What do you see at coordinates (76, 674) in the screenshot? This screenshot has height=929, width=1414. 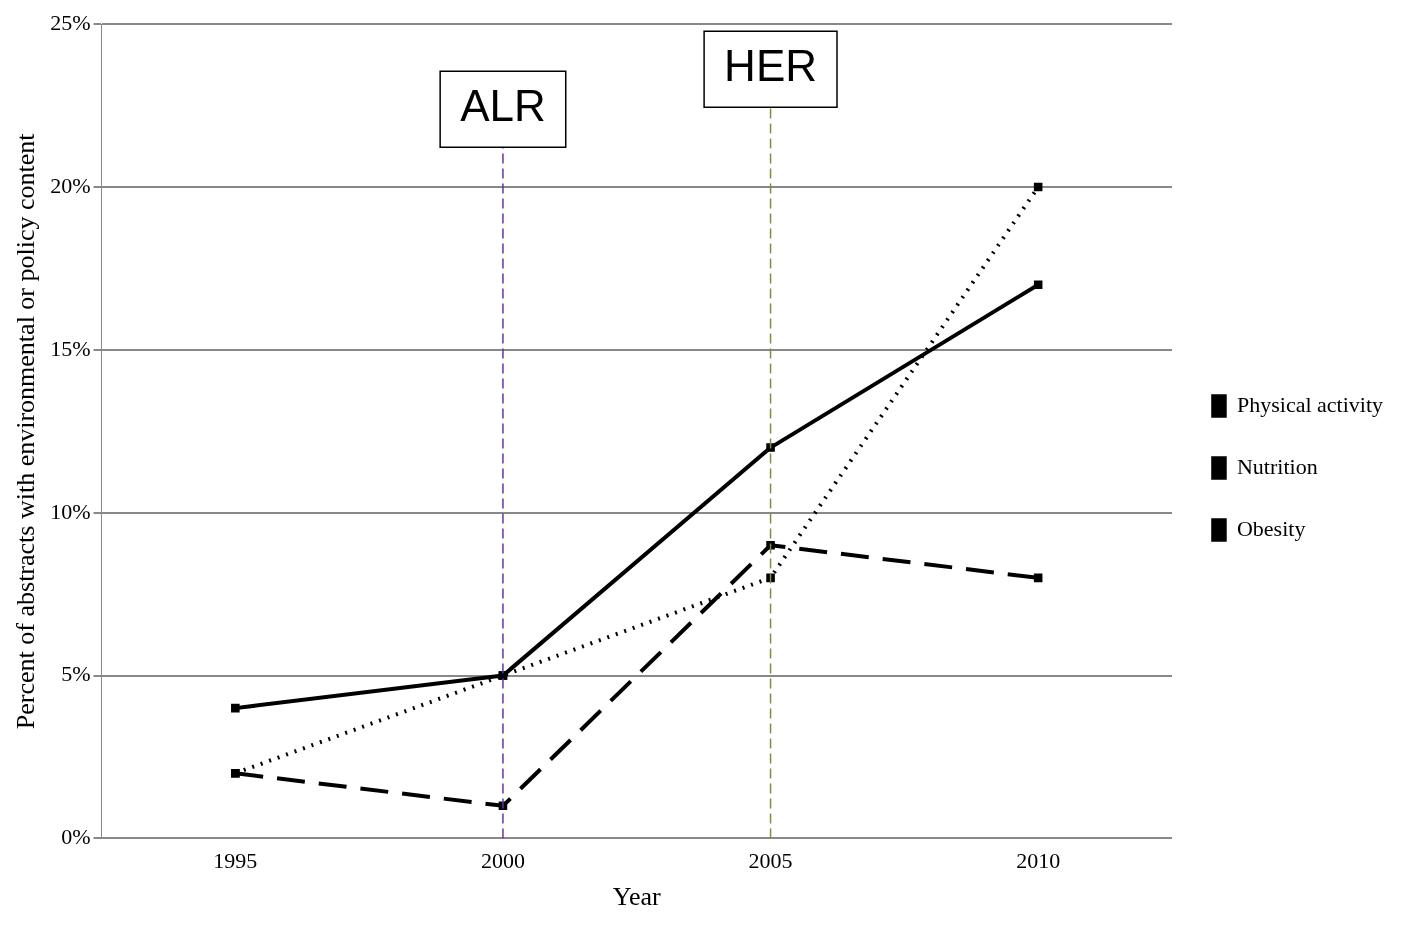 I see `y-tick-label: 5%` at bounding box center [76, 674].